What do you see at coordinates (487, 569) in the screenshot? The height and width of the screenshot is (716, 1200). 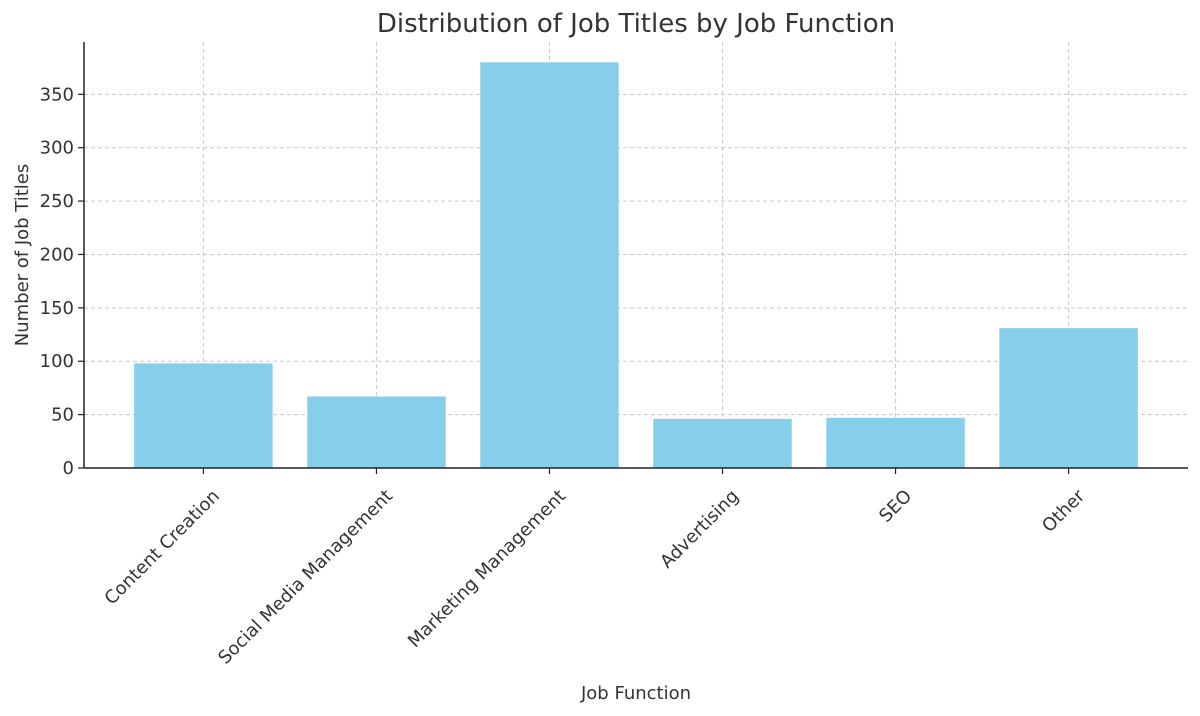 I see `x-tick-label: Marketing Management` at bounding box center [487, 569].